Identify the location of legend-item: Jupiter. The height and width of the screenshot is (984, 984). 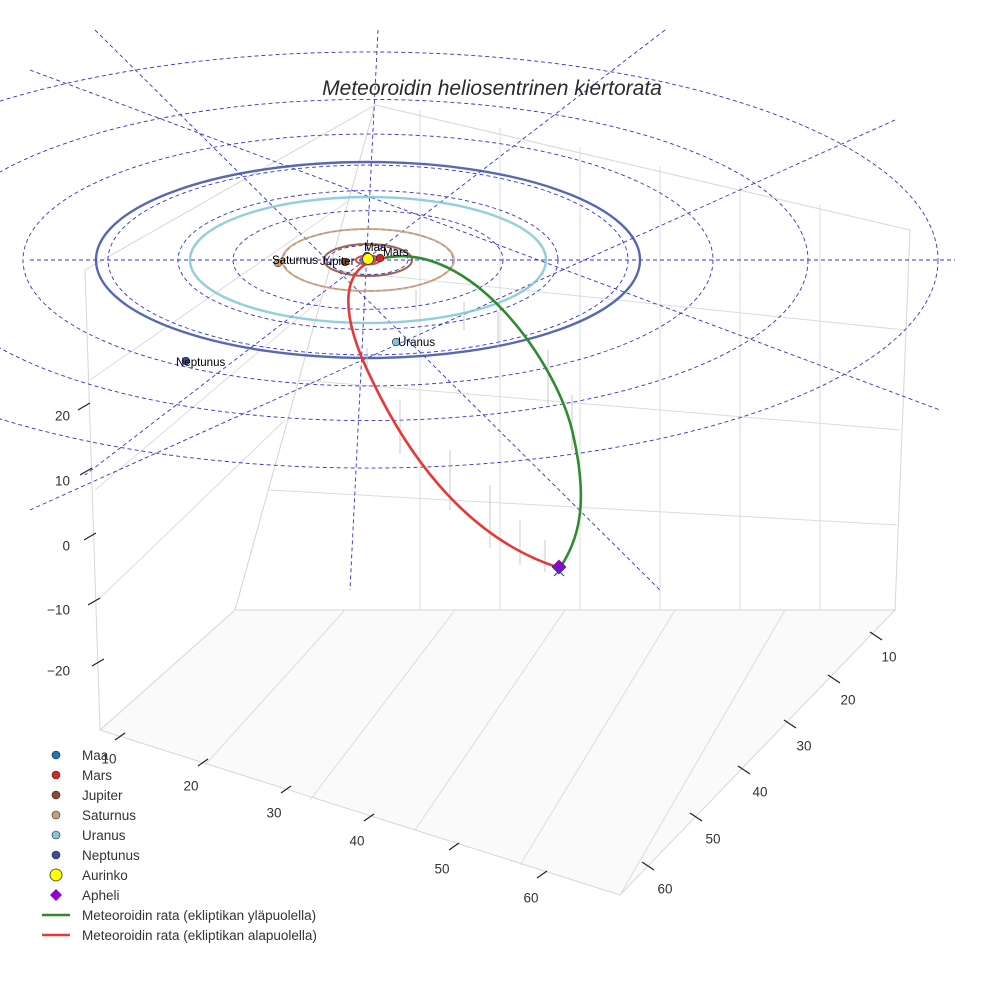
(176, 795).